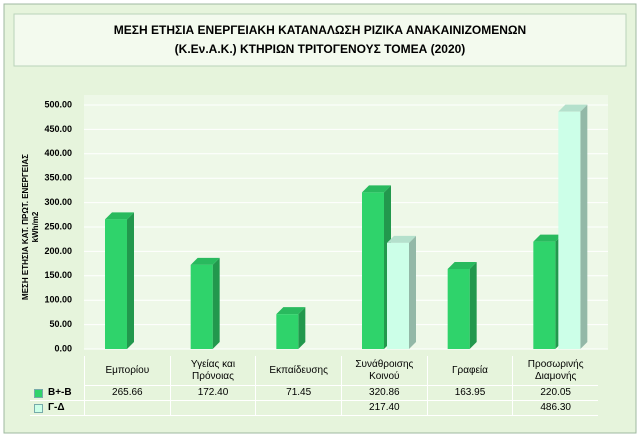 The width and height of the screenshot is (640, 437). I want to click on legend-label: Β+-Β, so click(60, 392).